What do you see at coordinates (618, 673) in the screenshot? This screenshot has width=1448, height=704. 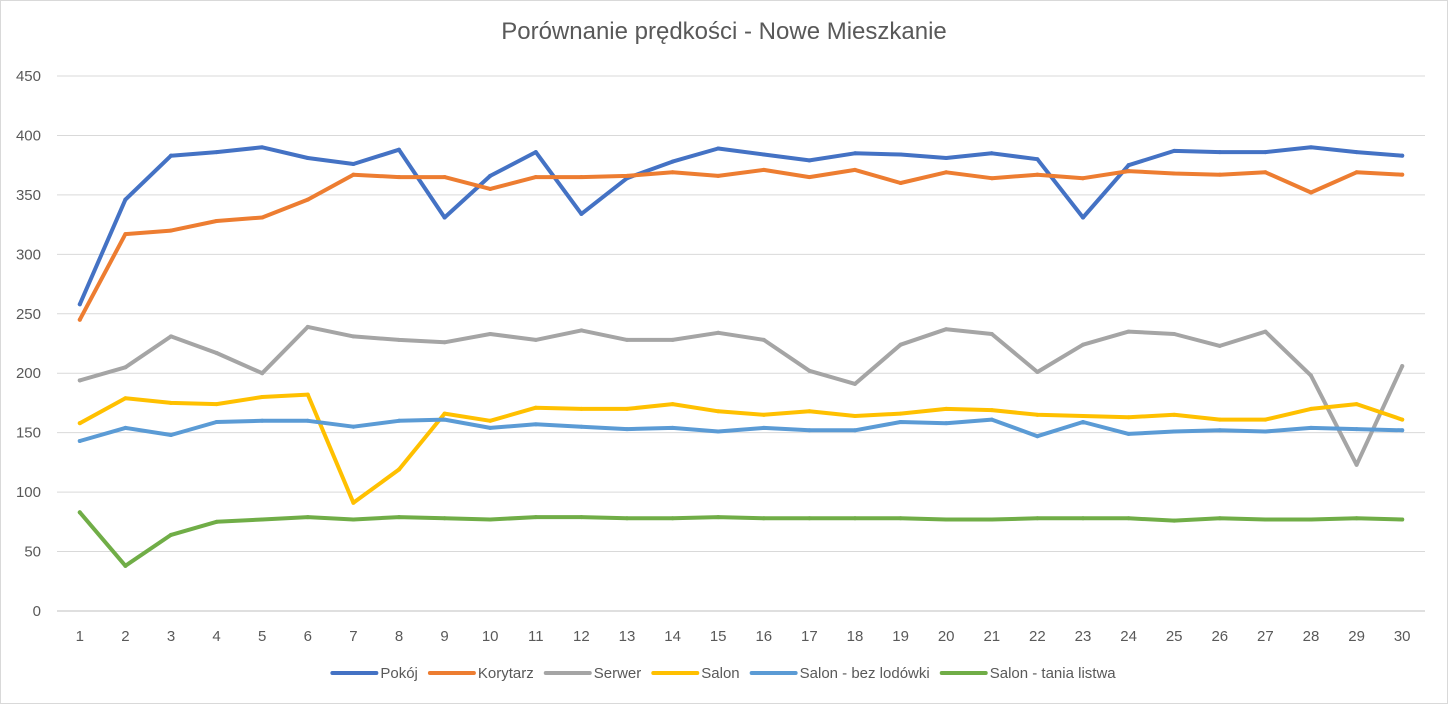 I see `legend-label: Serwer` at bounding box center [618, 673].